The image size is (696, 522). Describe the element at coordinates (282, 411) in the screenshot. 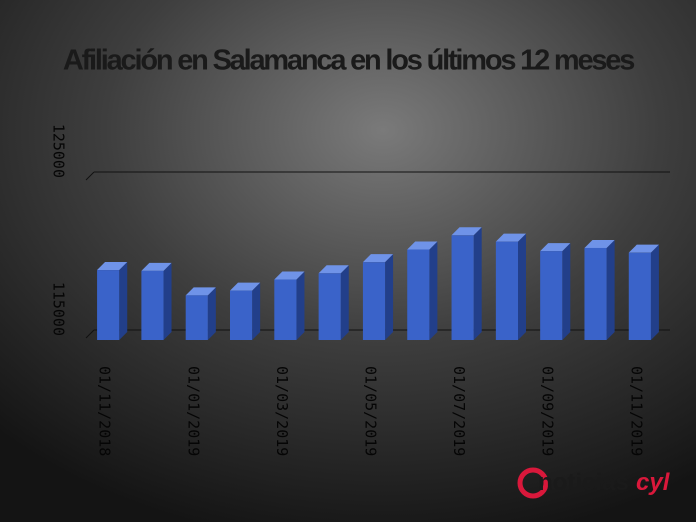

I see `x-tick-label: 01/03/2019` at that location.